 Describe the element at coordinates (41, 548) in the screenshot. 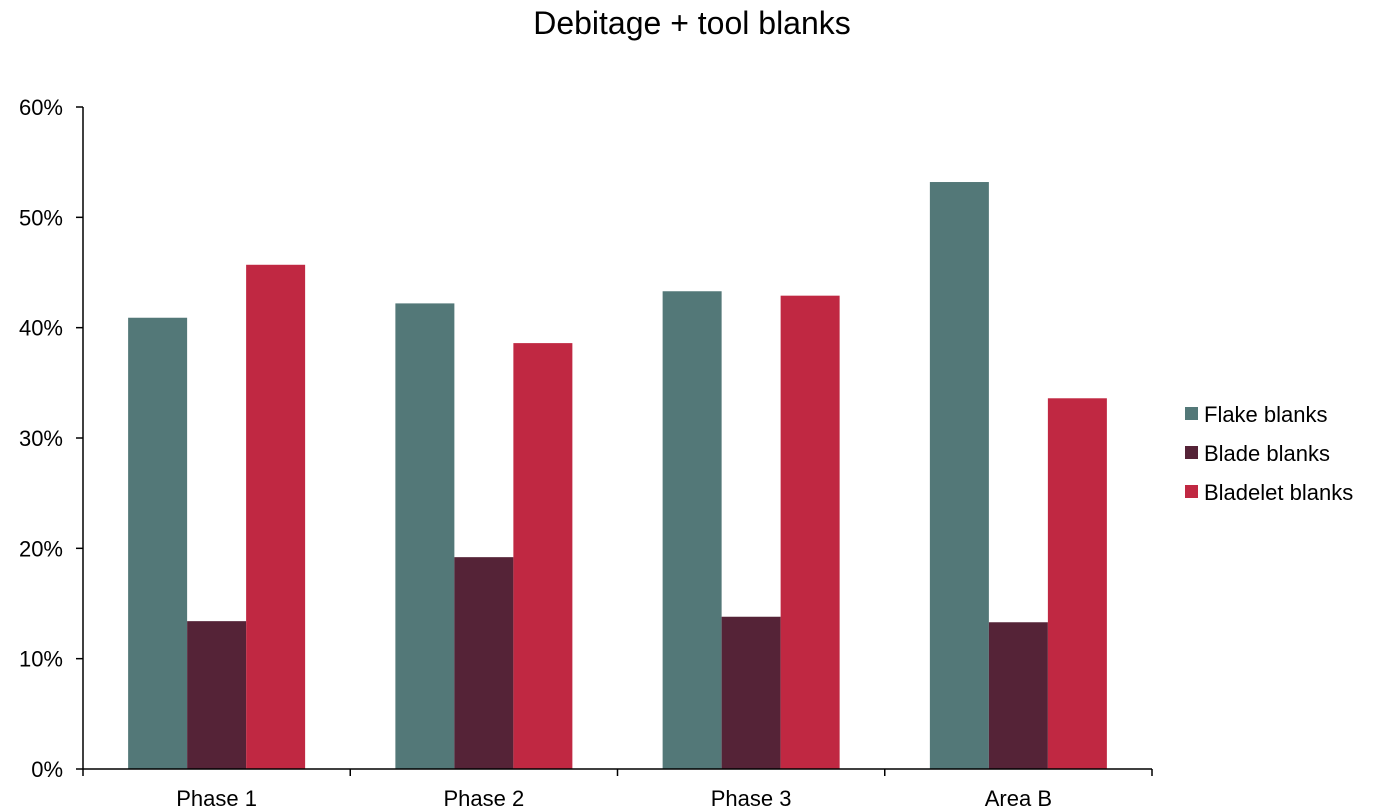

I see `y-tick-label: 20%` at that location.